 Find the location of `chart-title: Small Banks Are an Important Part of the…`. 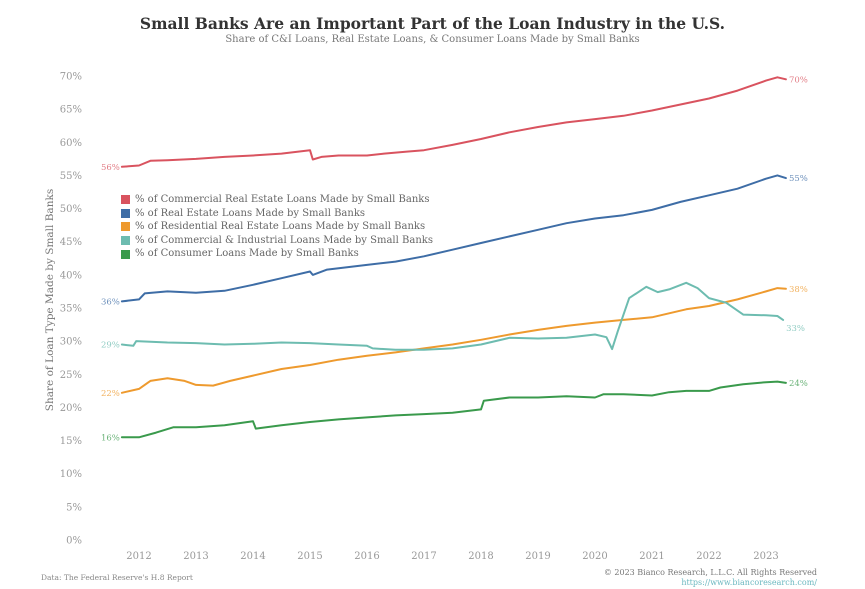

chart-title: Small Banks Are an Important Part of the… is located at coordinates (432, 23).